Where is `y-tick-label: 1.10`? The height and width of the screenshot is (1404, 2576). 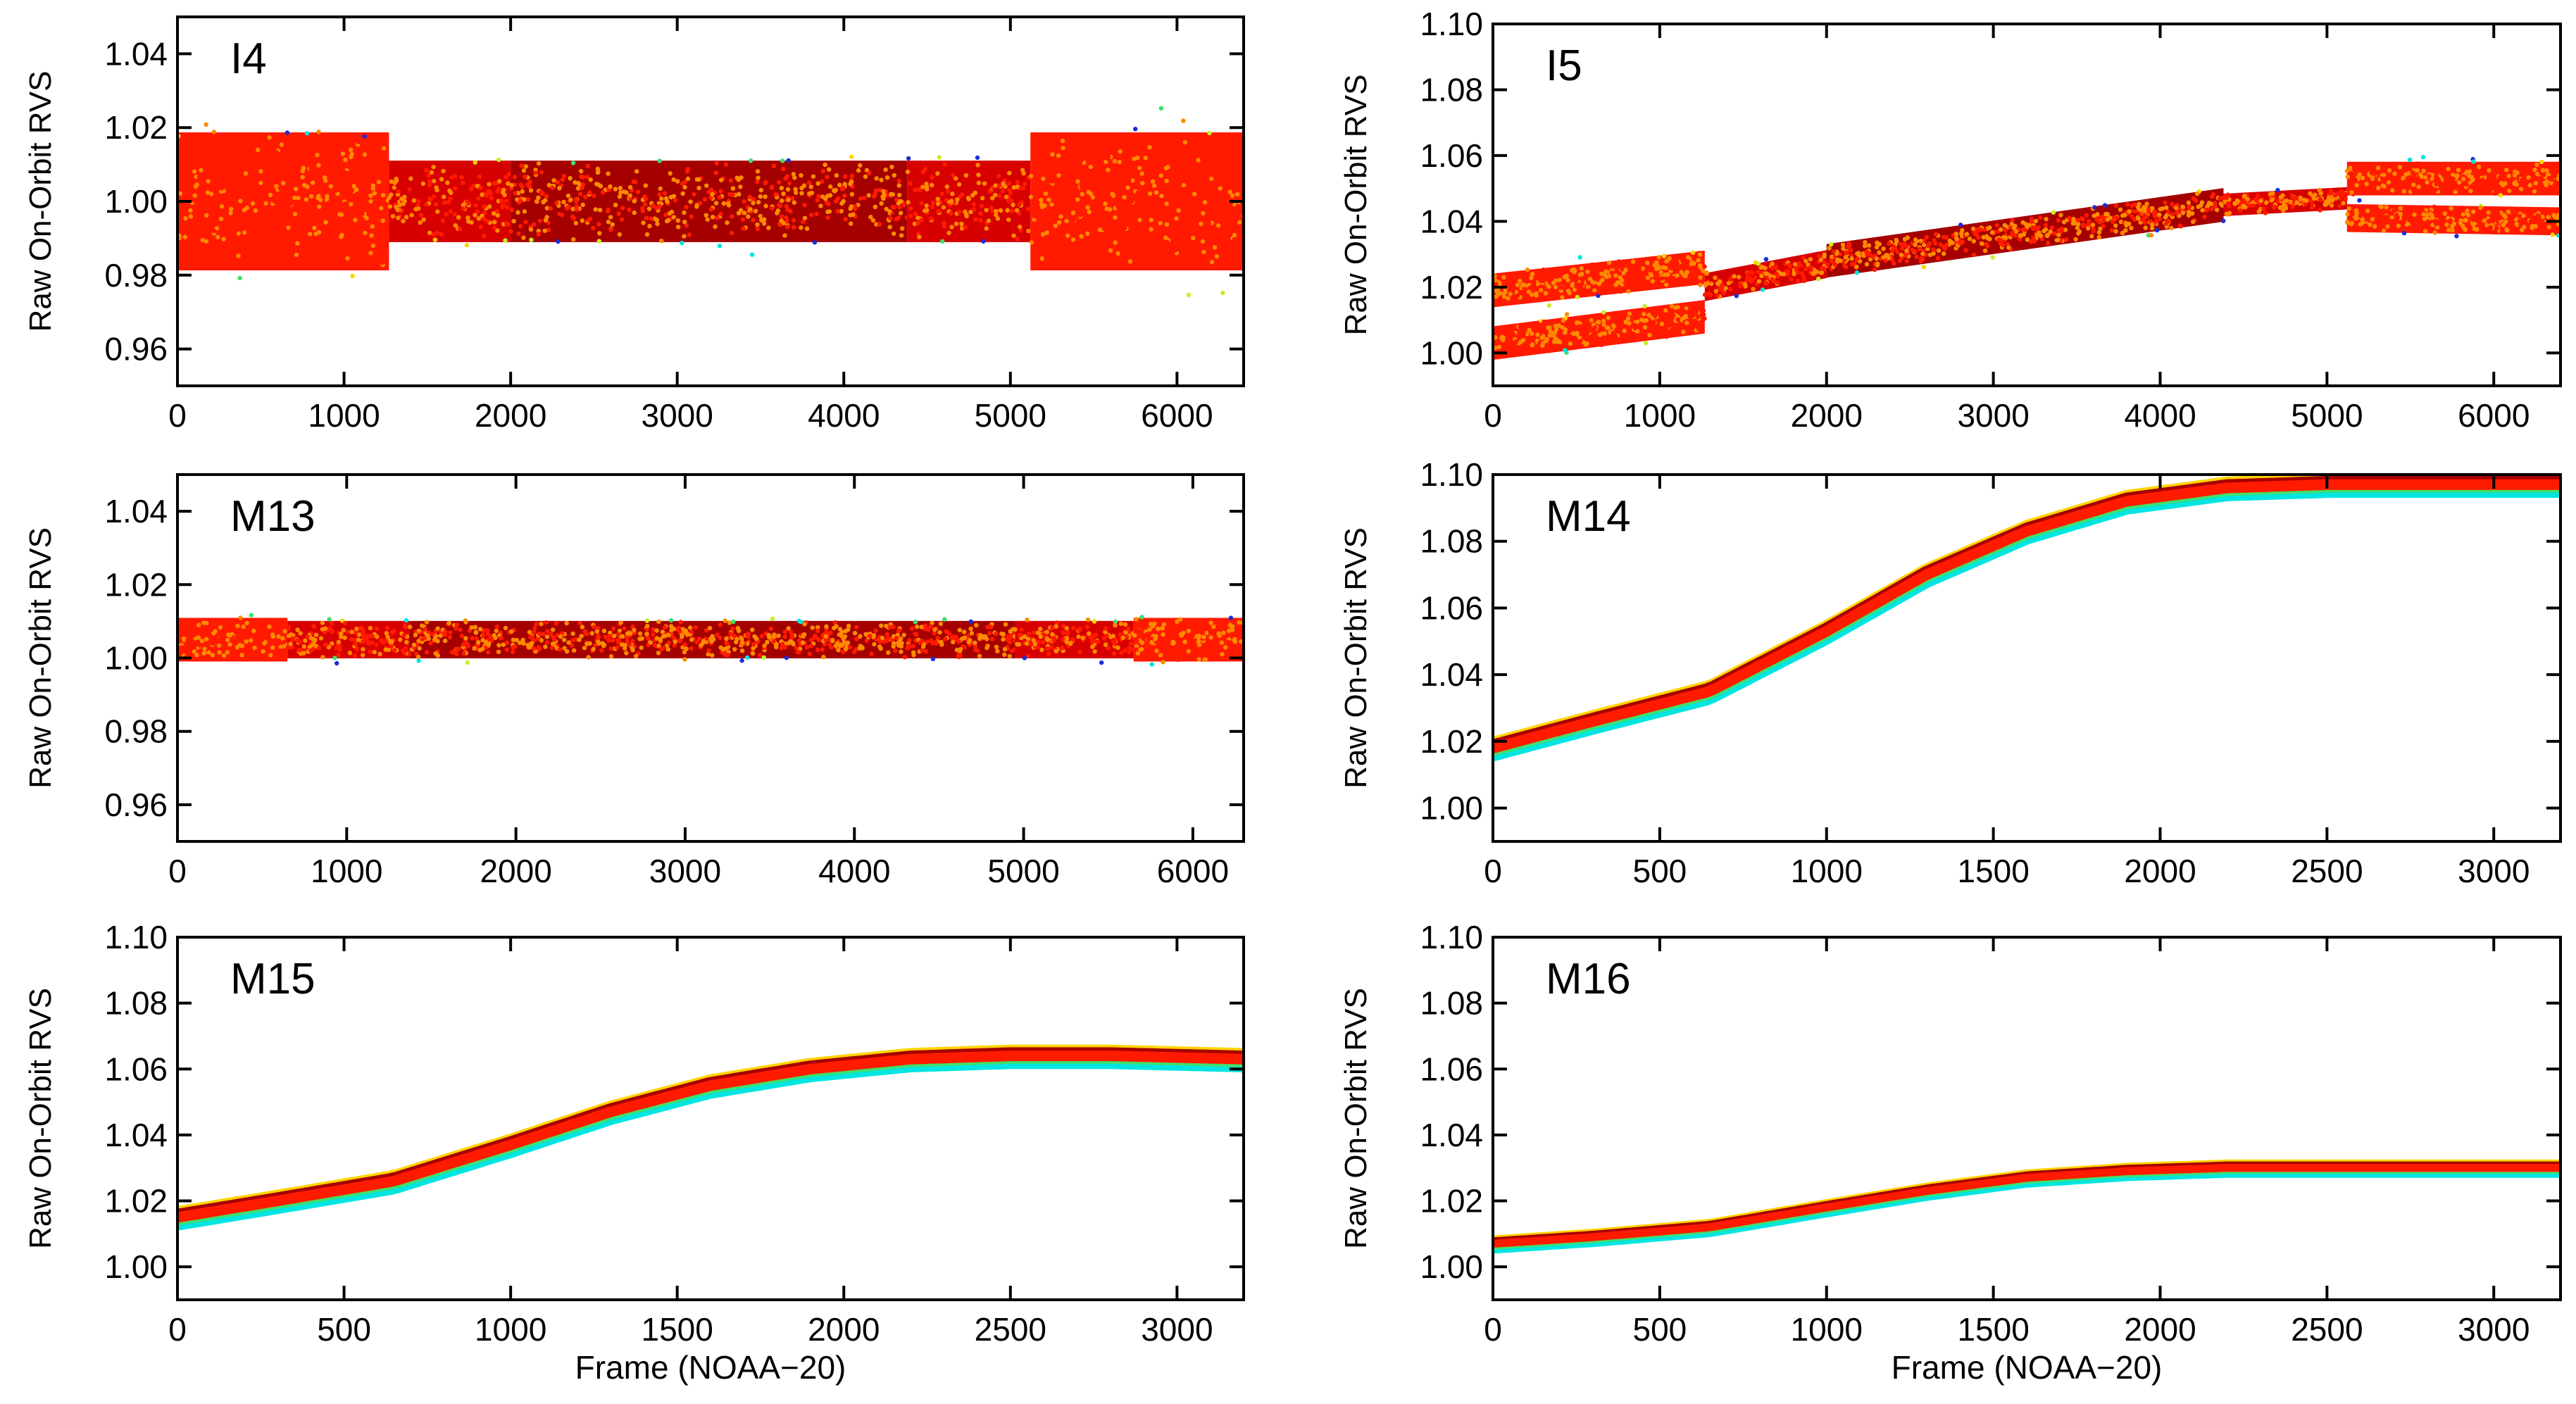 y-tick-label: 1.10 is located at coordinates (1451, 937).